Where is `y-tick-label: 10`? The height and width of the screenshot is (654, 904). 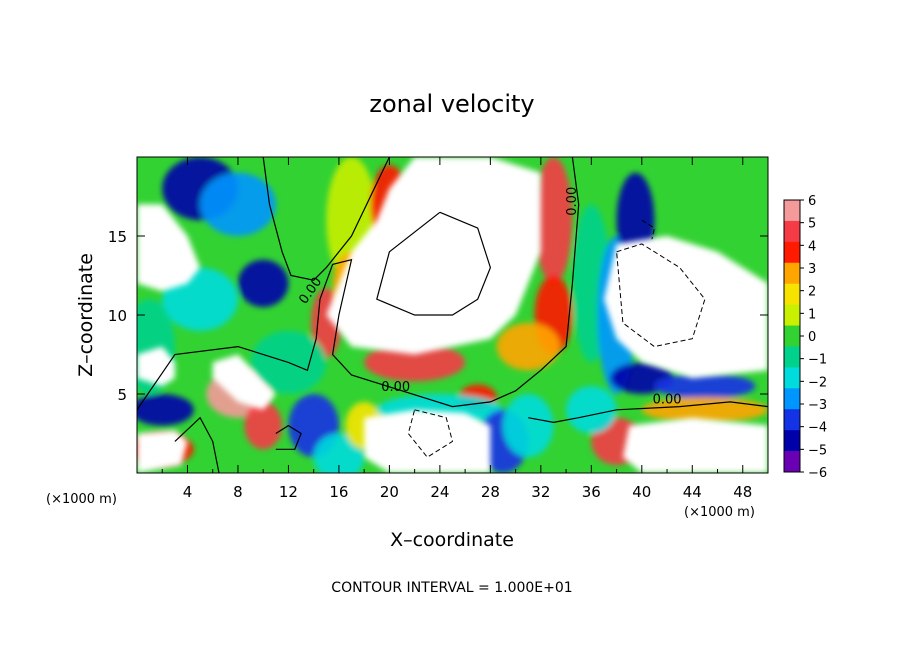 y-tick-label: 10 is located at coordinates (117, 316).